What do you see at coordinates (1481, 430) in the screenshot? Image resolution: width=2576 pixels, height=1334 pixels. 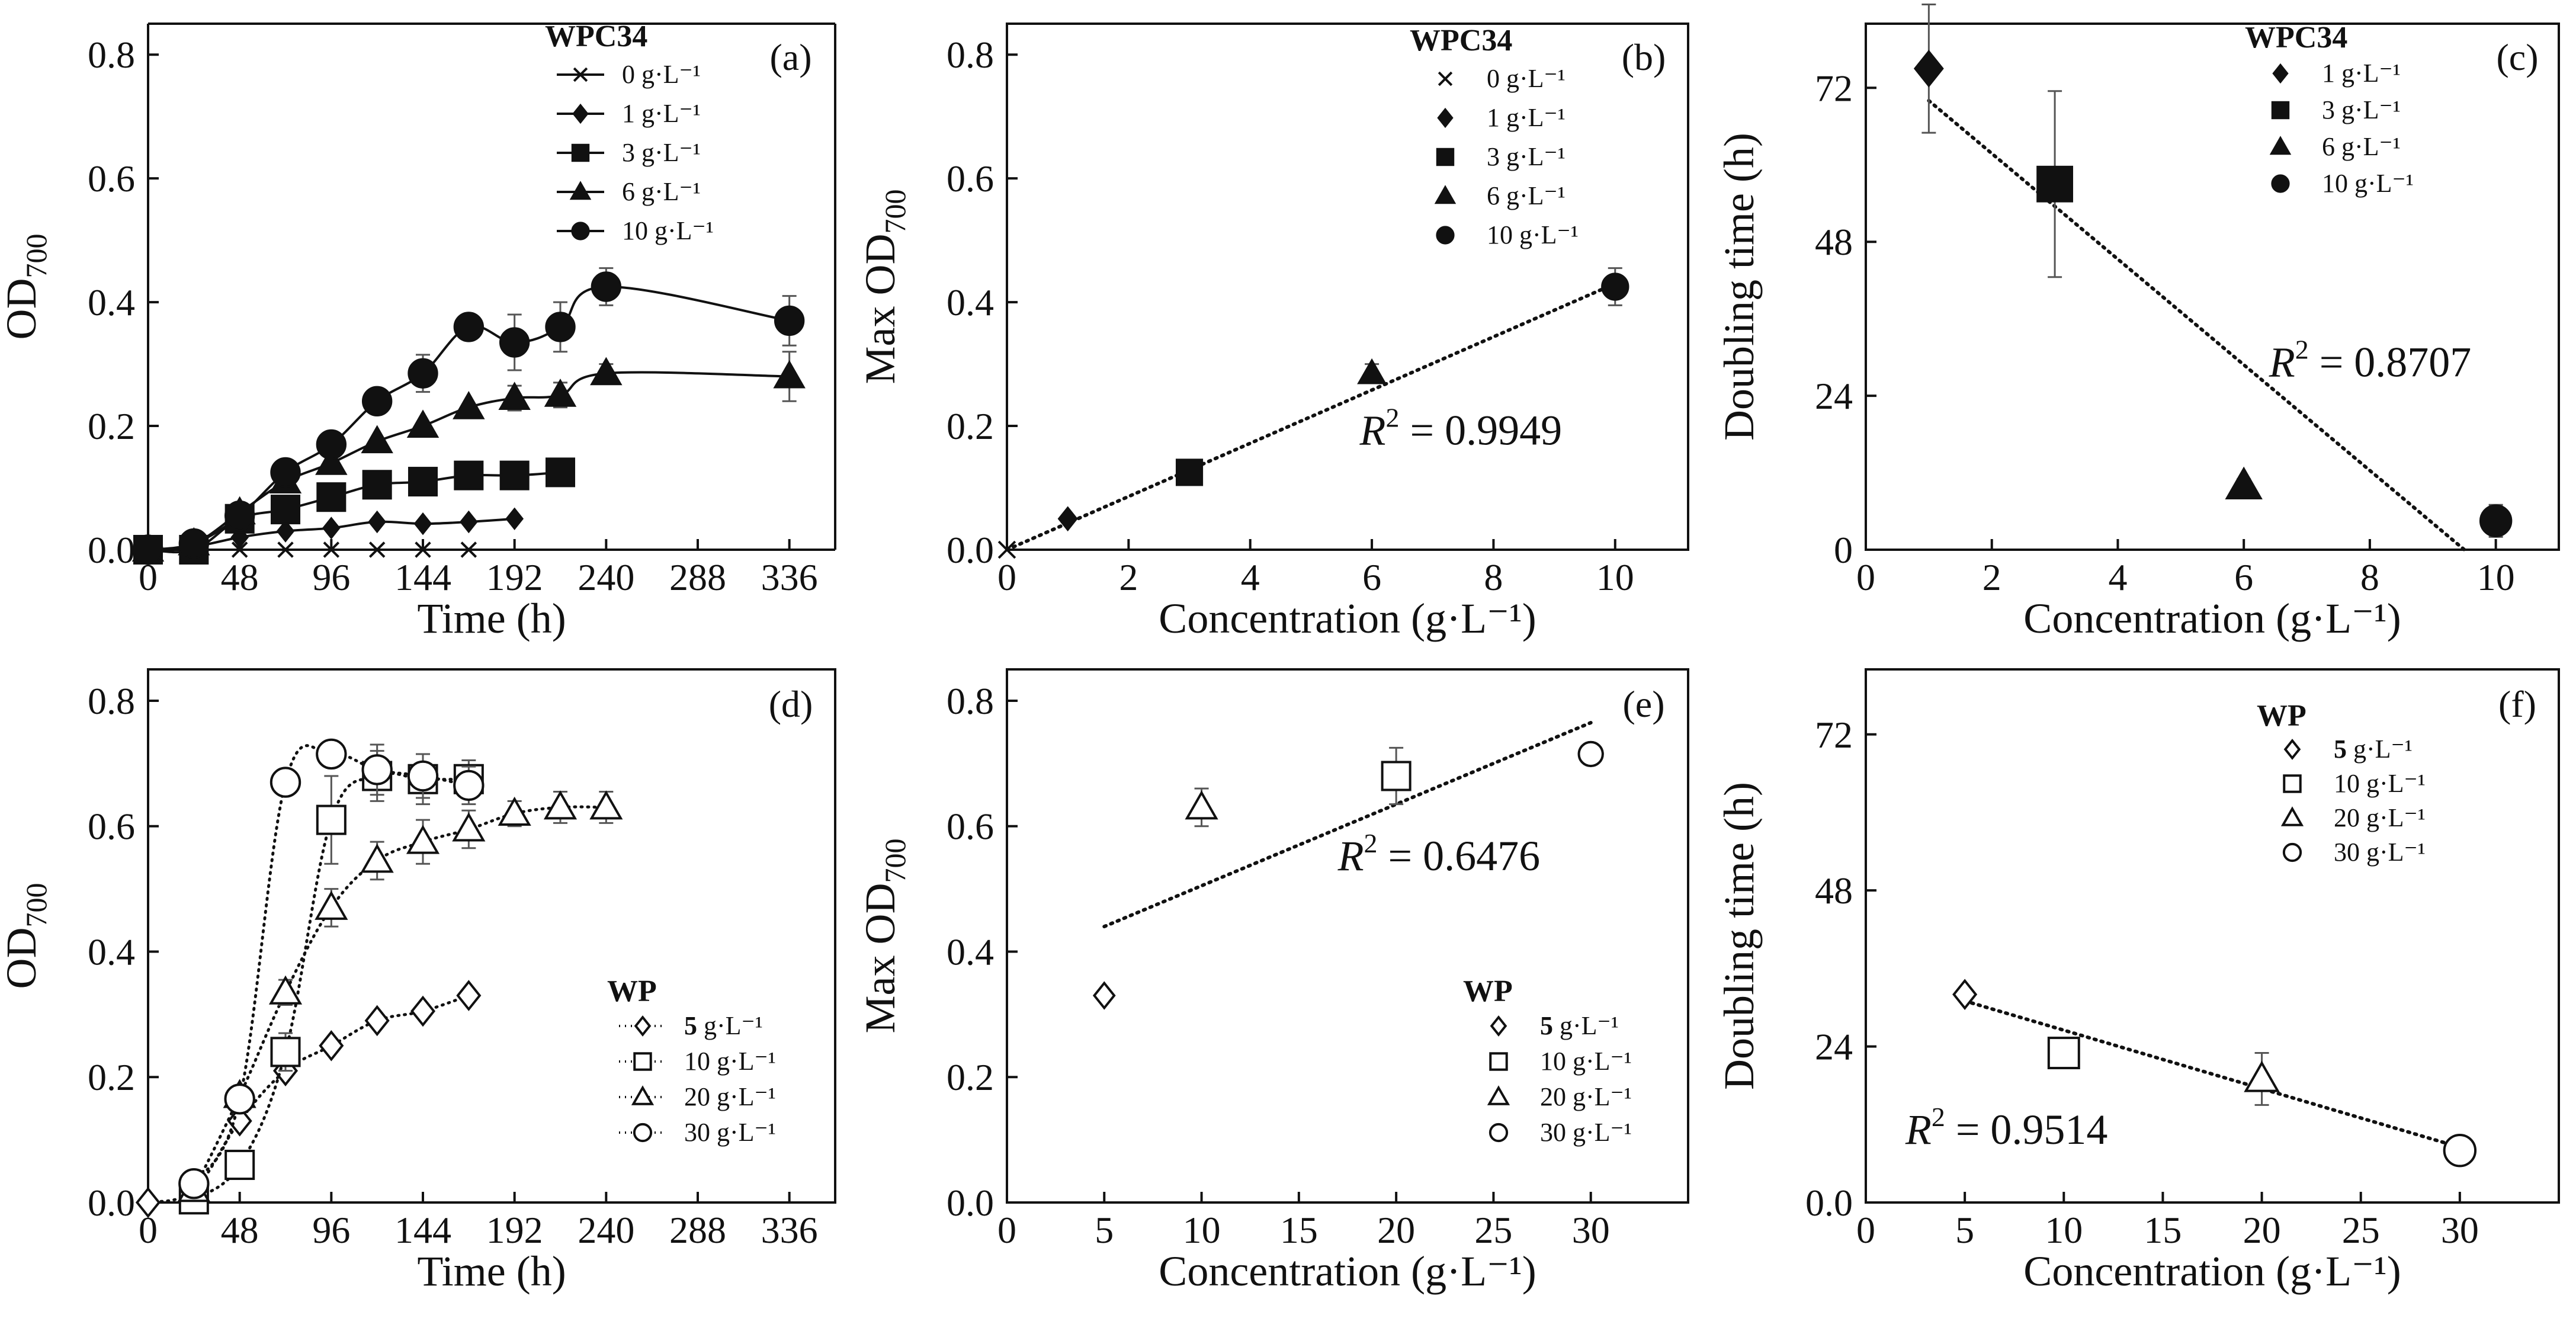 I see `r2-value: = 0.9949` at bounding box center [1481, 430].